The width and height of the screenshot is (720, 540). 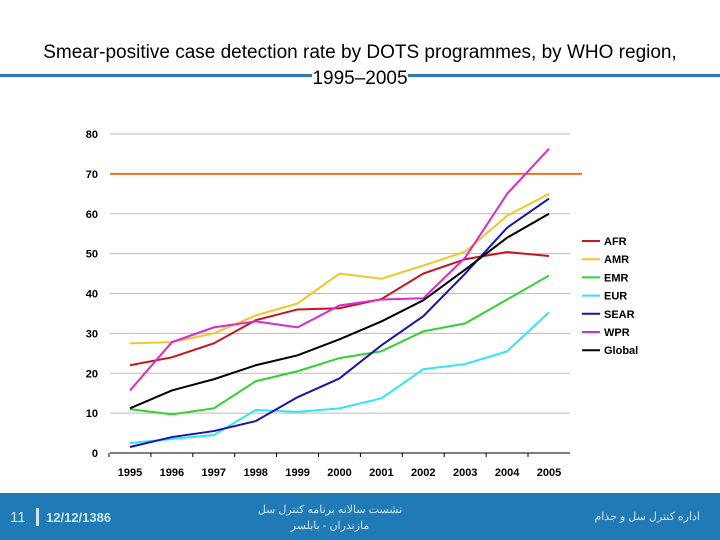 I want to click on y-tick-label: 10, so click(x=92, y=414).